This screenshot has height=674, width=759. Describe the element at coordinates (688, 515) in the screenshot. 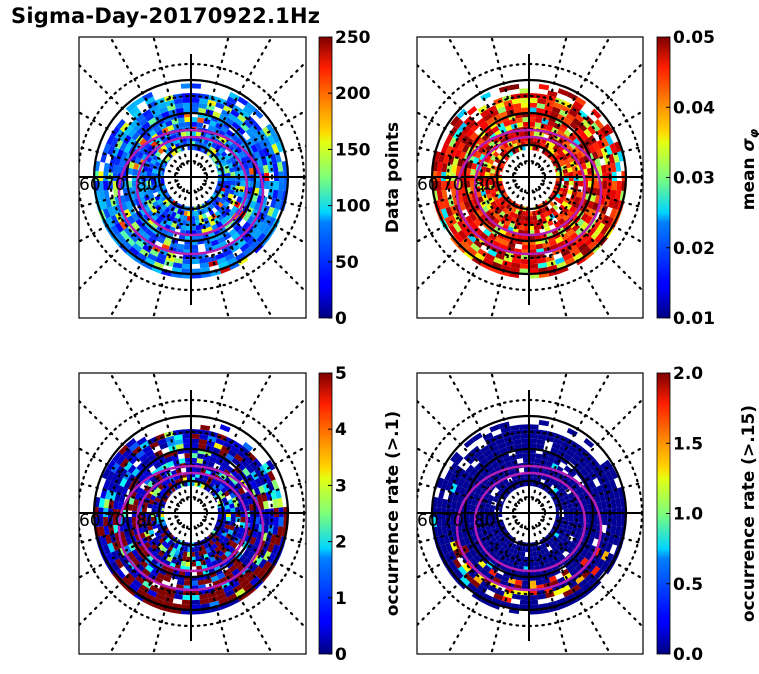

I see `colorbar-tick-label: 1.0` at that location.